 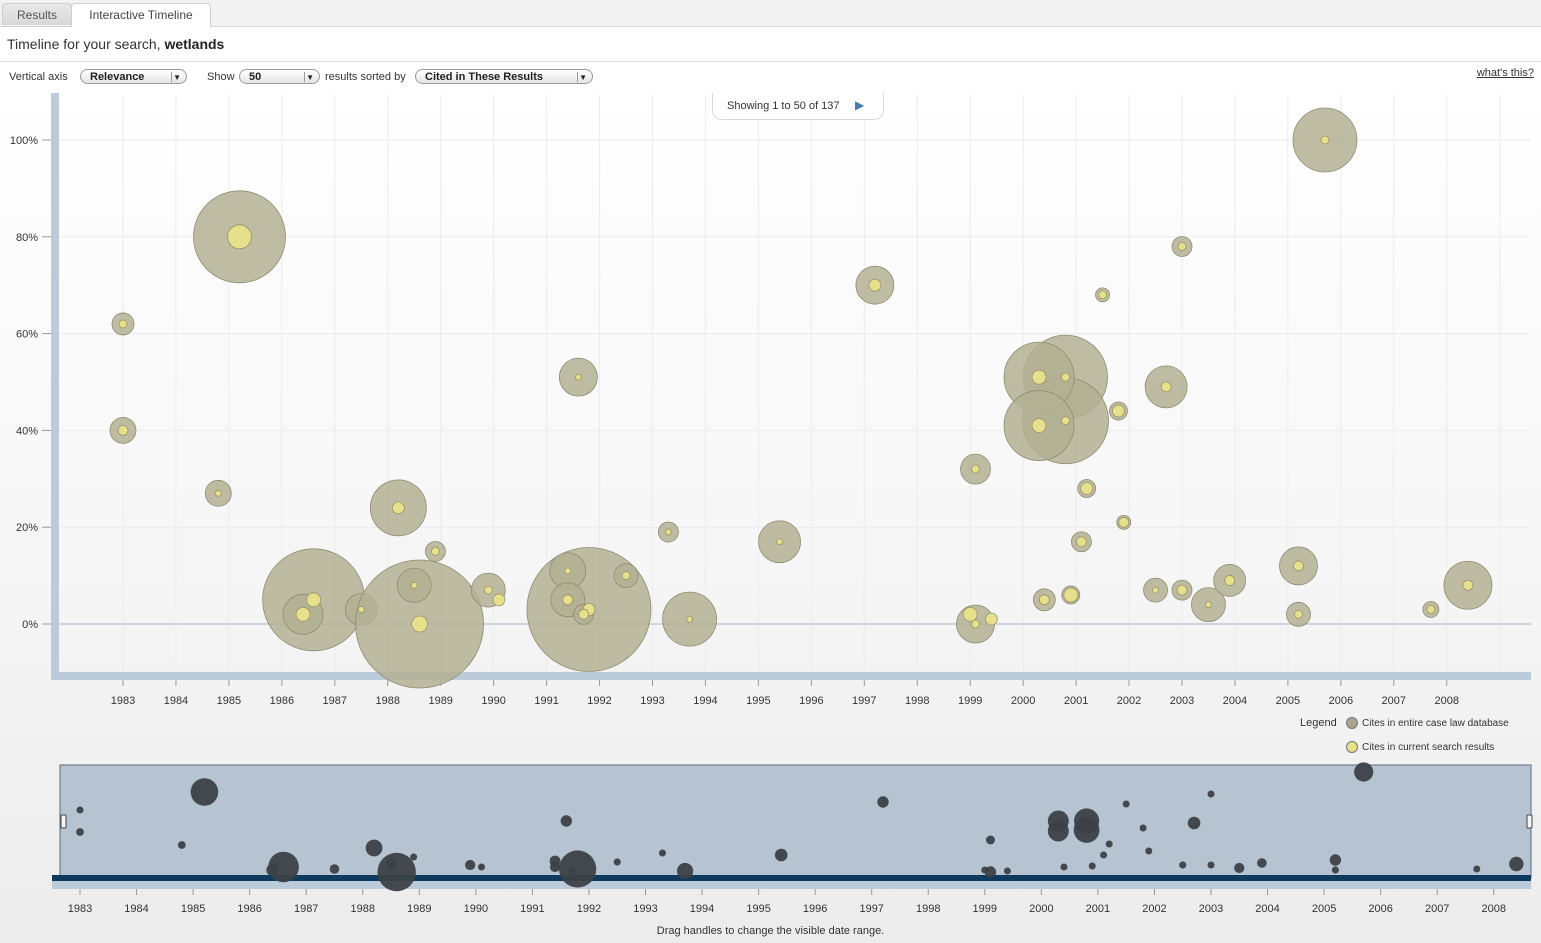 I want to click on overview-tick-label: 1992, so click(x=589, y=909).